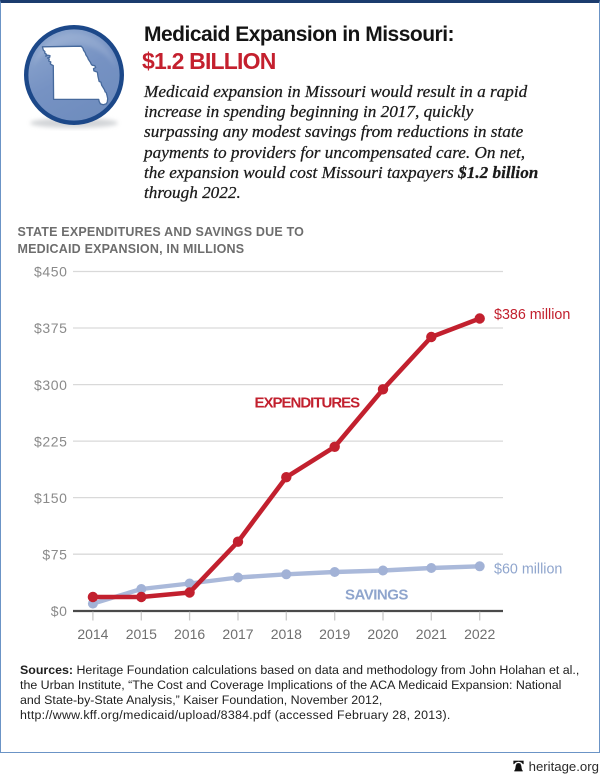  Describe the element at coordinates (54, 554) in the screenshot. I see `svg-text: $75` at that location.